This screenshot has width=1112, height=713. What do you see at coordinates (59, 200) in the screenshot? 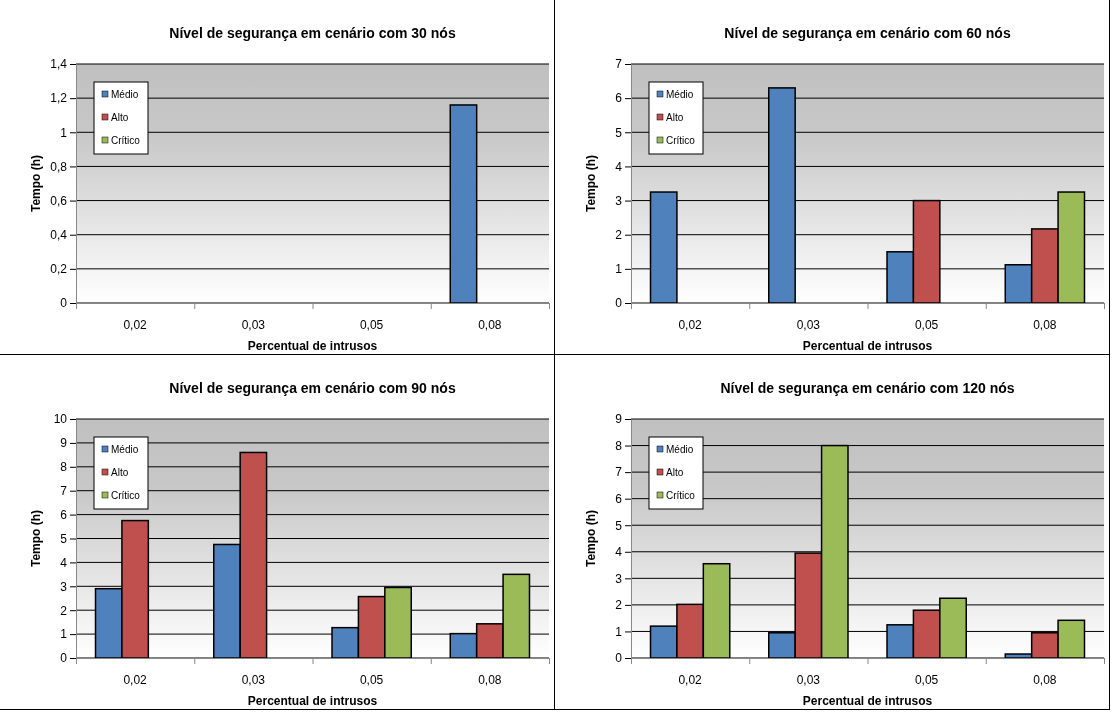
I see `y-tick-label: 0,6` at bounding box center [59, 200].